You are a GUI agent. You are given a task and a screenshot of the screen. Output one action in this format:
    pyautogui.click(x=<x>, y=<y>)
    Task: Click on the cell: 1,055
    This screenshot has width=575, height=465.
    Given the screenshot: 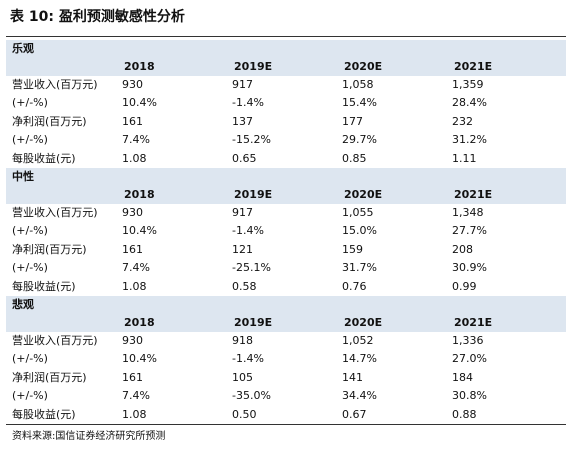 What is the action you would take?
    pyautogui.click(x=358, y=212)
    